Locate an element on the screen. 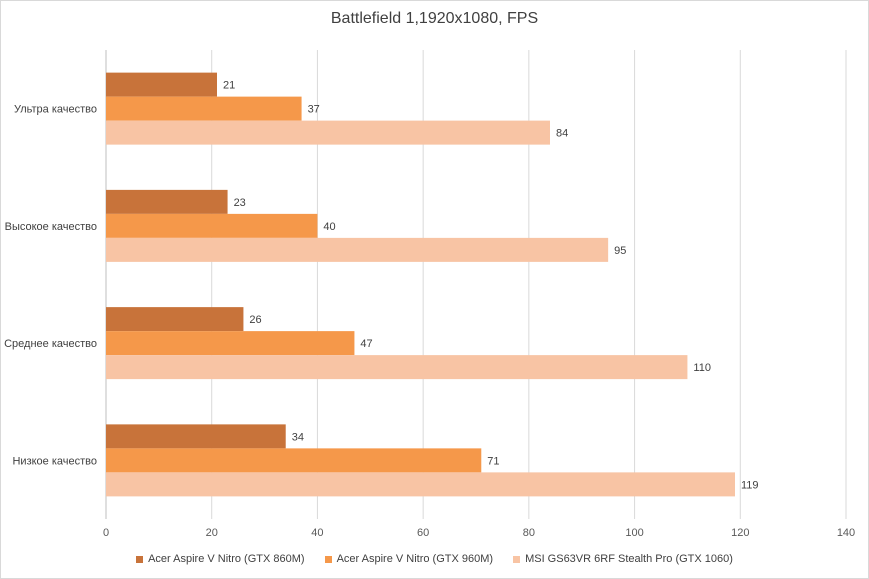 Image resolution: width=869 pixels, height=579 pixels. data-label: 23 is located at coordinates (240, 203).